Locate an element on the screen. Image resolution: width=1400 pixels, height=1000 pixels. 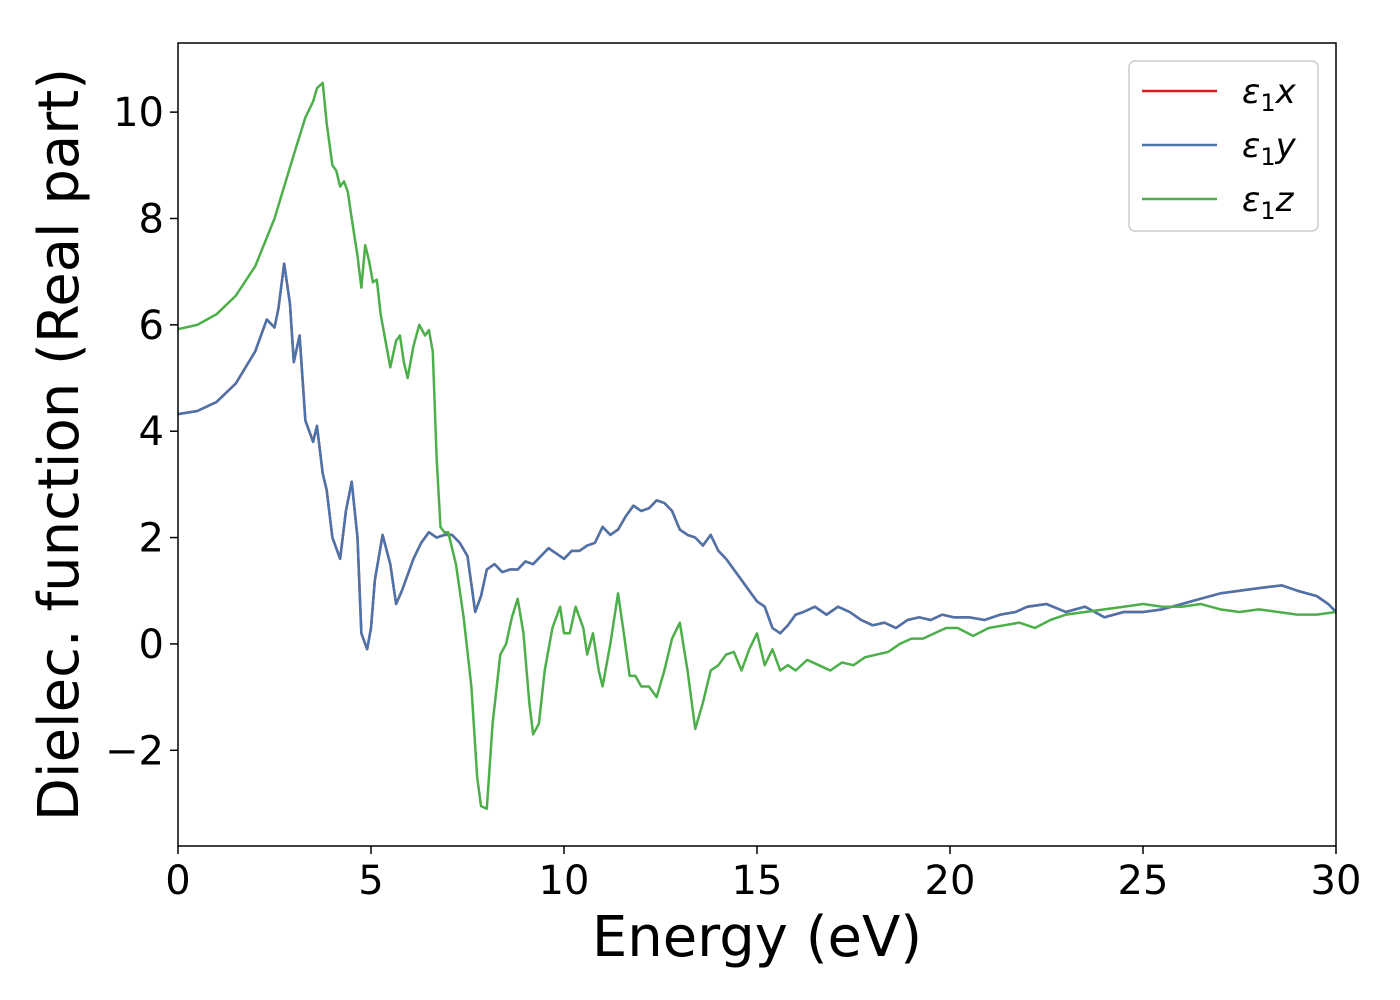
y-tick-label: 4 is located at coordinates (151, 432).